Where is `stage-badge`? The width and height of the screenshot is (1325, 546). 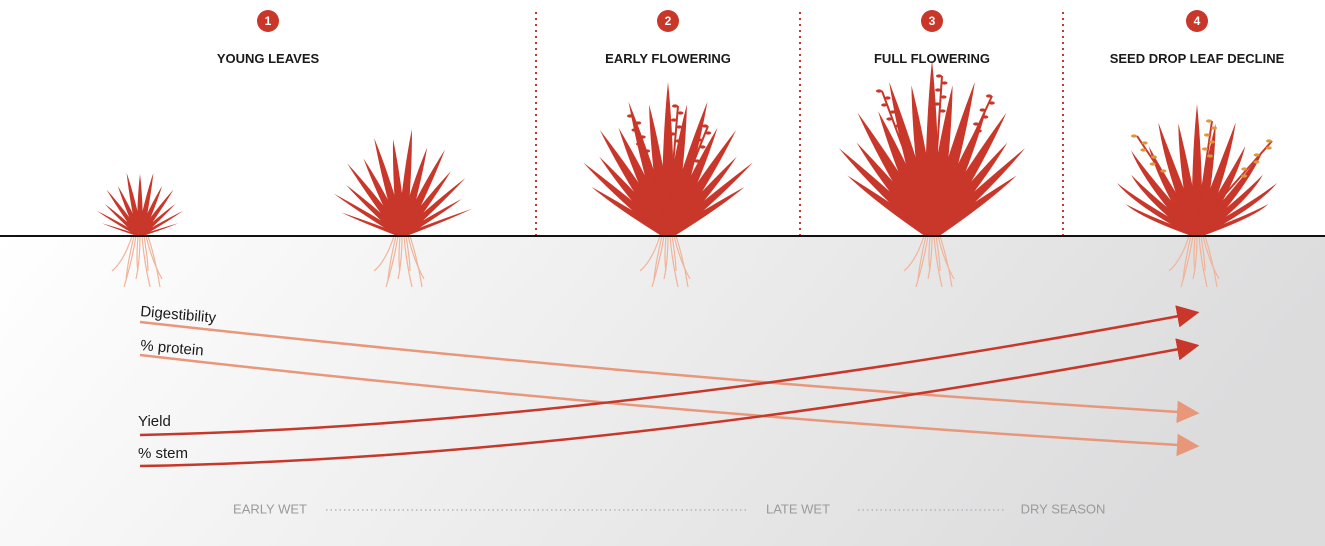
stage-badge is located at coordinates (932, 21).